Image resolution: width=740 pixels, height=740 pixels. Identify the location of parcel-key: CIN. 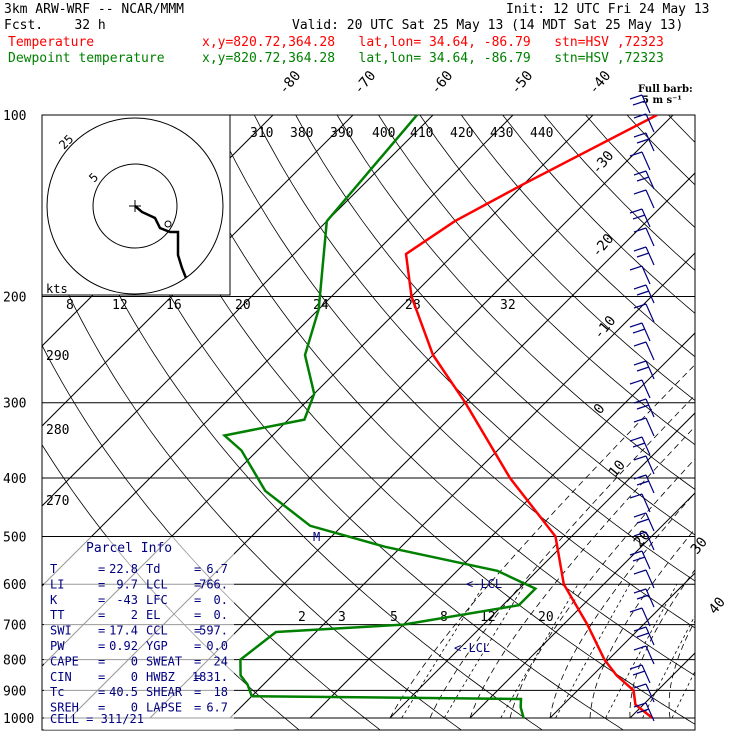
(61, 677).